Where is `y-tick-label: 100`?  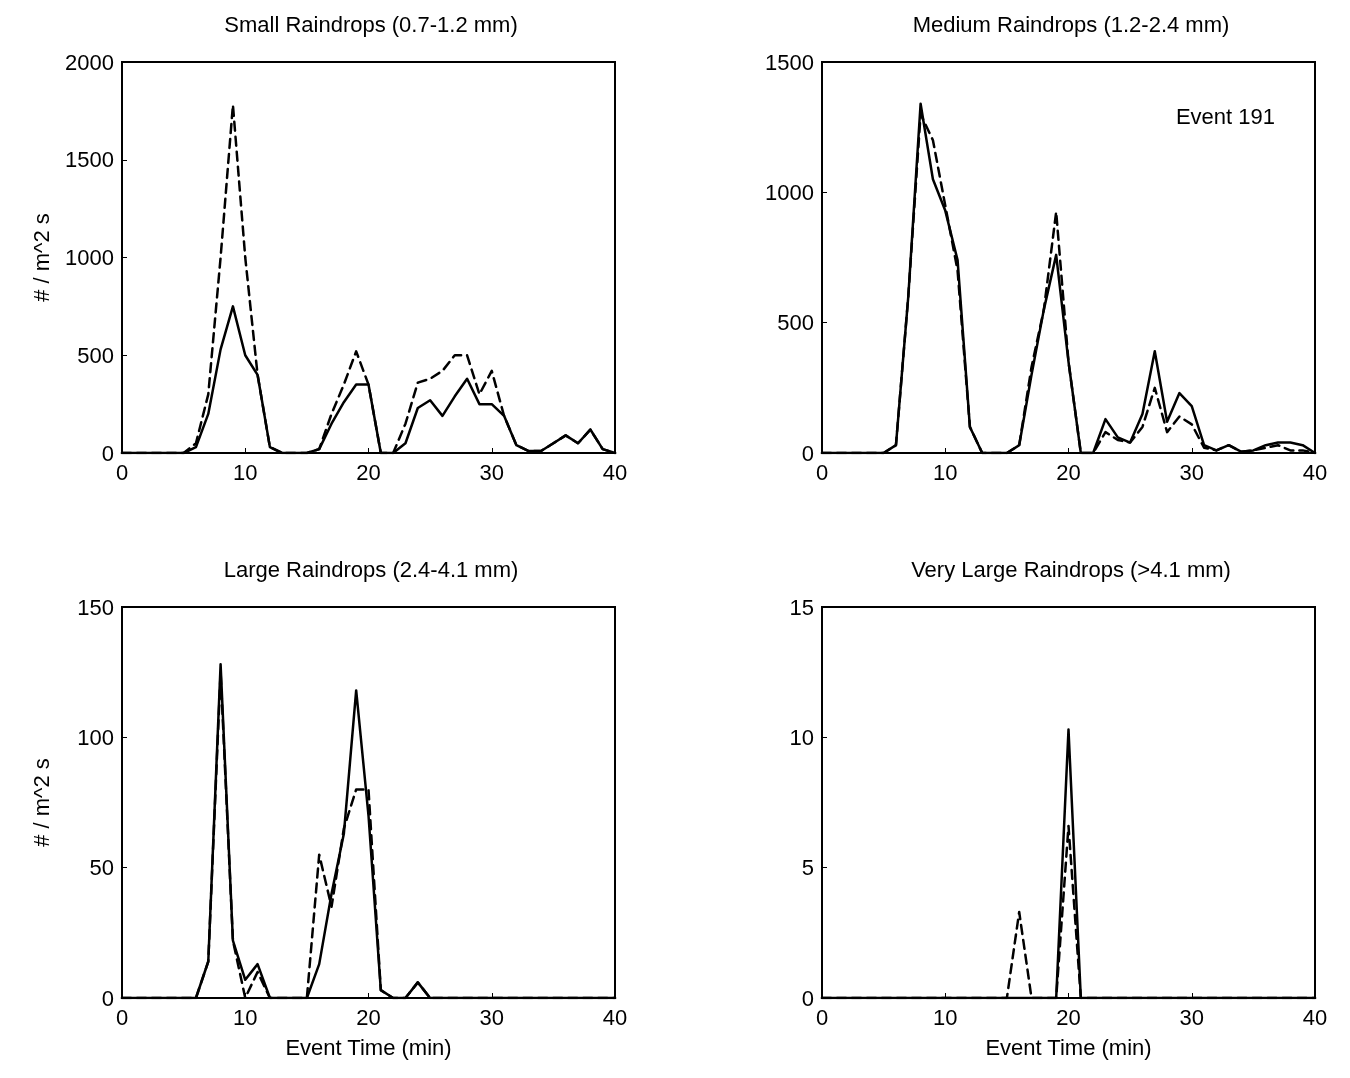
y-tick-label: 100 is located at coordinates (95, 737).